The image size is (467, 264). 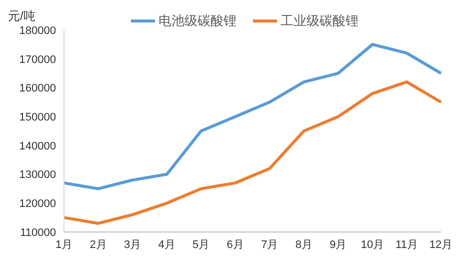 What do you see at coordinates (303, 244) in the screenshot?
I see `x-tick-label: 8月` at bounding box center [303, 244].